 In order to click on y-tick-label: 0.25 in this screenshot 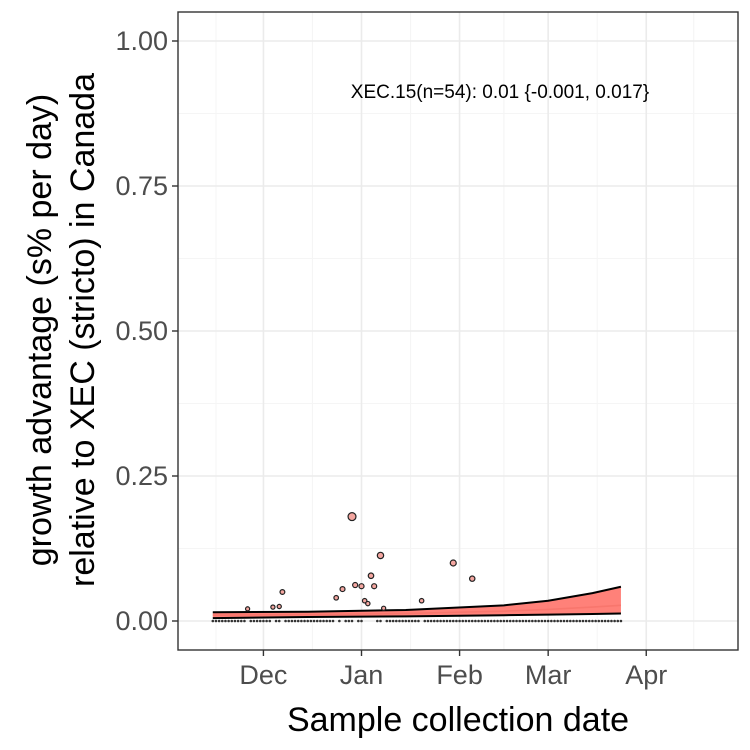, I will do `click(141, 476)`.